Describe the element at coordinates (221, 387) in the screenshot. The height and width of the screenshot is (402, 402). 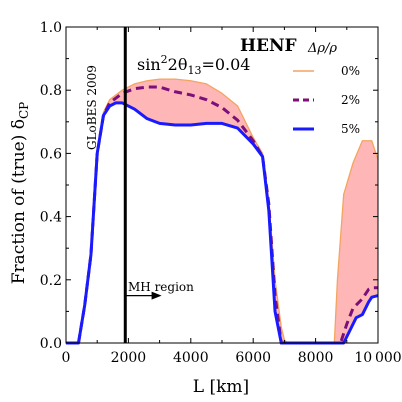
I see `x-axis-label: L [km]` at that location.